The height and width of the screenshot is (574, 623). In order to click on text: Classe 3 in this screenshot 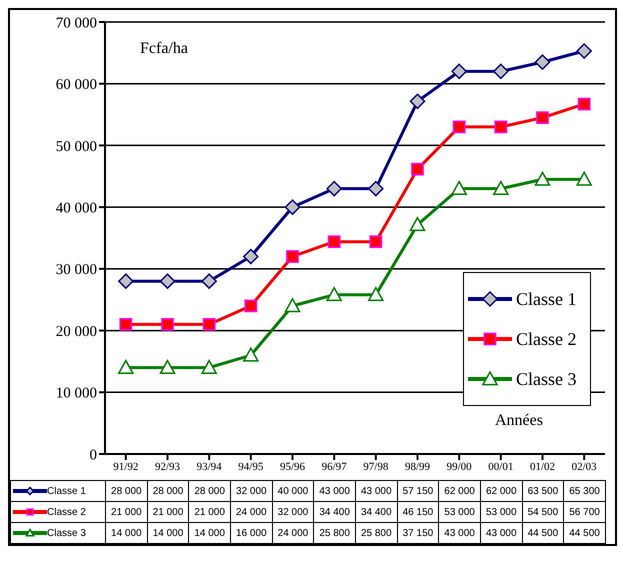, I will do `click(66, 533)`.